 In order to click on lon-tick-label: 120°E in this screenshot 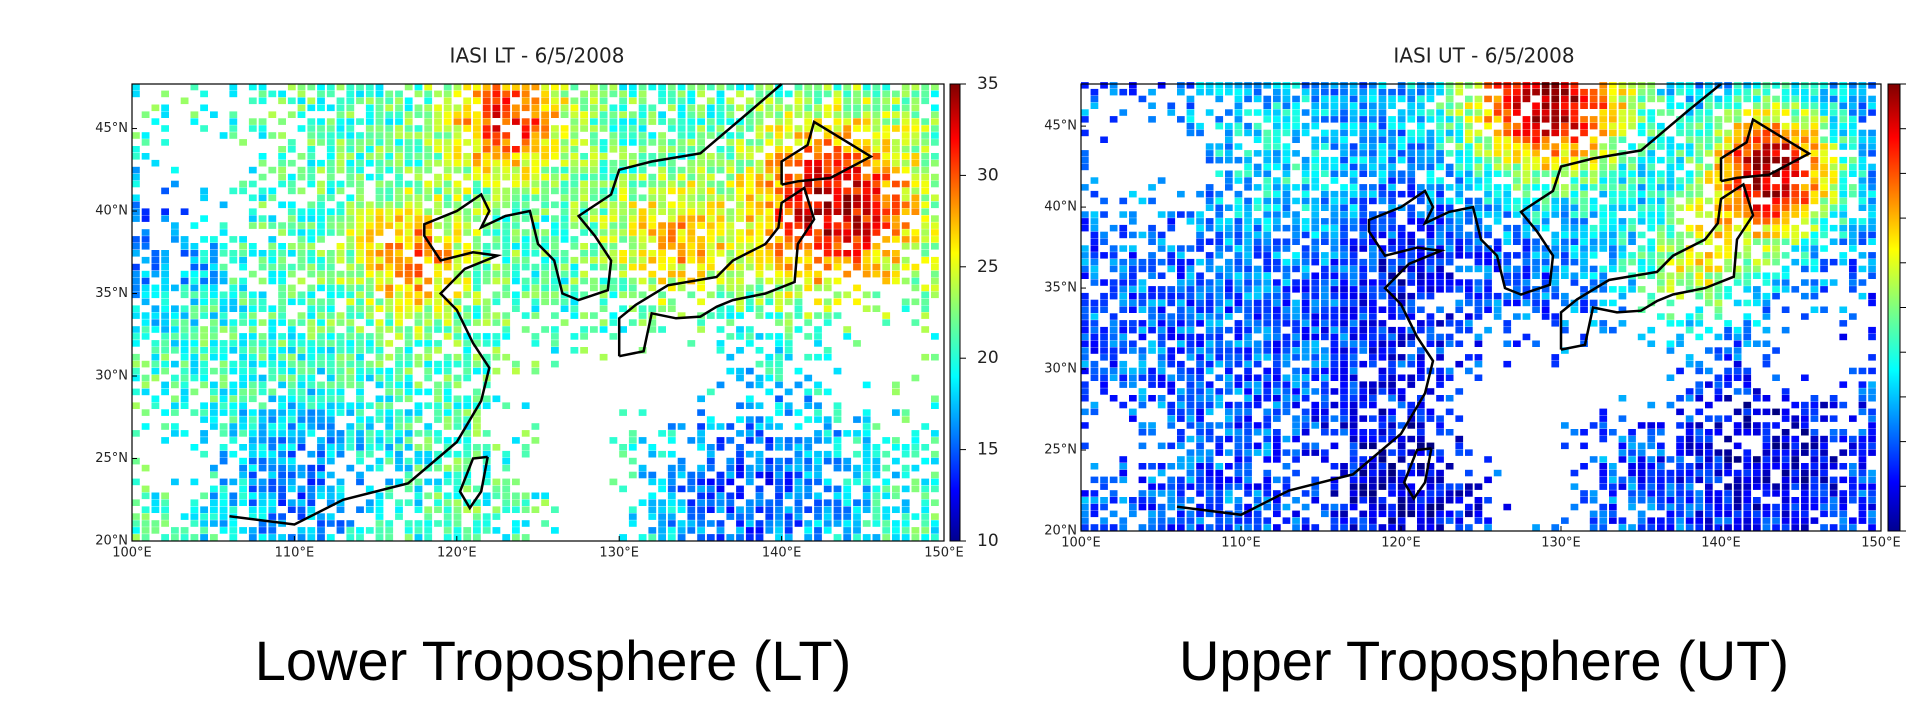, I will do `click(457, 553)`.